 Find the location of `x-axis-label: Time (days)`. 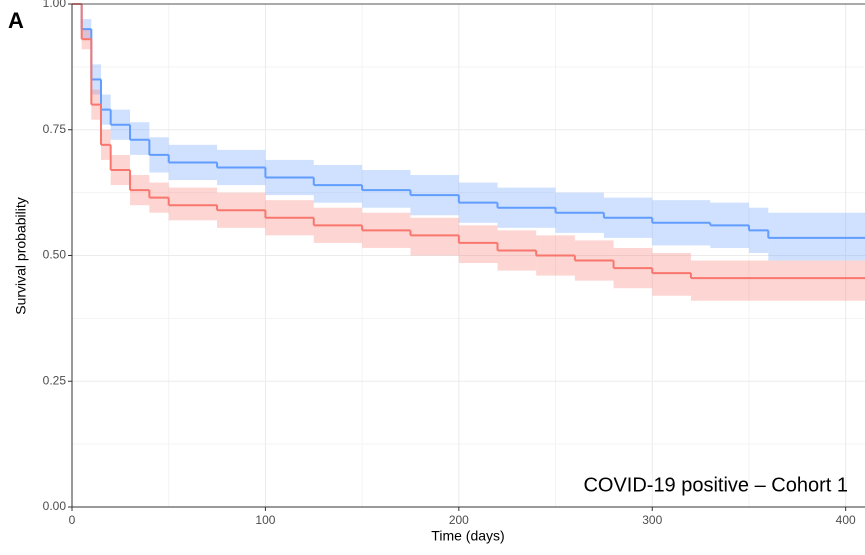

x-axis-label: Time (days) is located at coordinates (467, 536).